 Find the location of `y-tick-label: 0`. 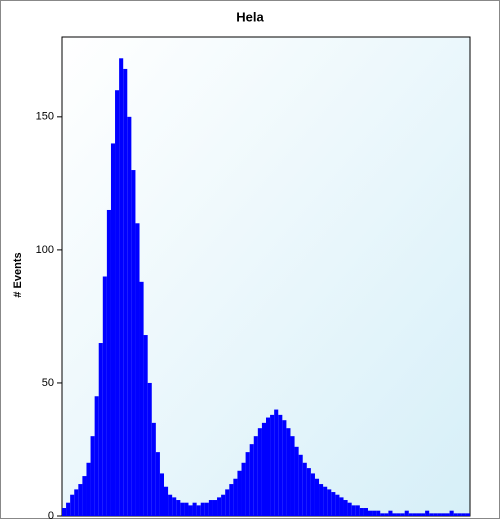

y-tick-label: 0 is located at coordinates (51, 514).